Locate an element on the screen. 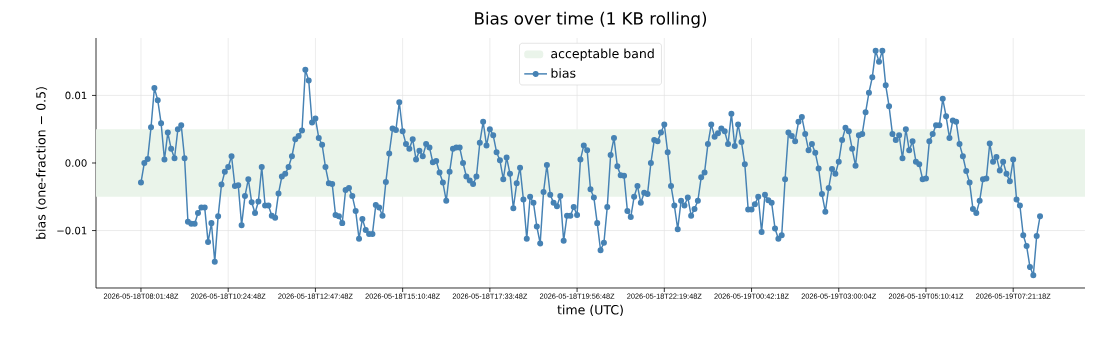 The image size is (1100, 360). y-axis-title: bias (one-fraction − 0.5) is located at coordinates (41, 163).